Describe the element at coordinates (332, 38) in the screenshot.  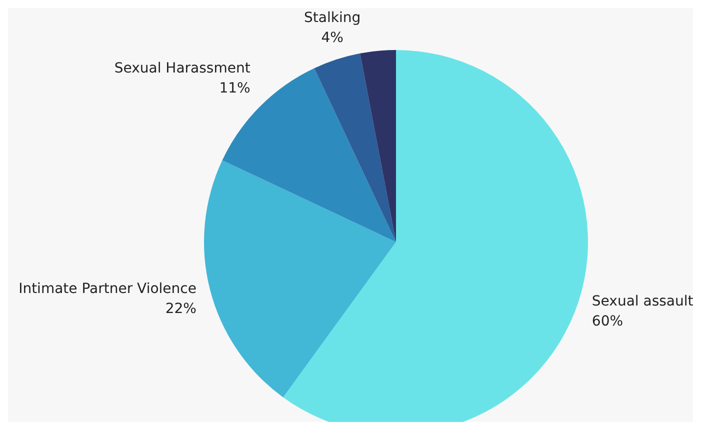
I see `data-label: 4%` at that location.